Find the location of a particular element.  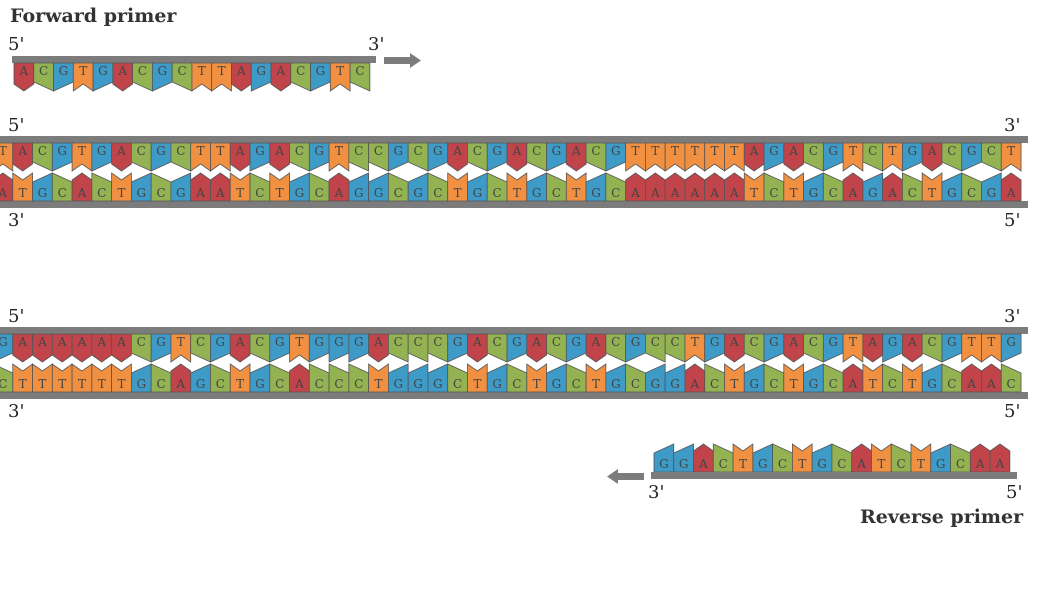

reverse-primer-backbone is located at coordinates (834, 475).